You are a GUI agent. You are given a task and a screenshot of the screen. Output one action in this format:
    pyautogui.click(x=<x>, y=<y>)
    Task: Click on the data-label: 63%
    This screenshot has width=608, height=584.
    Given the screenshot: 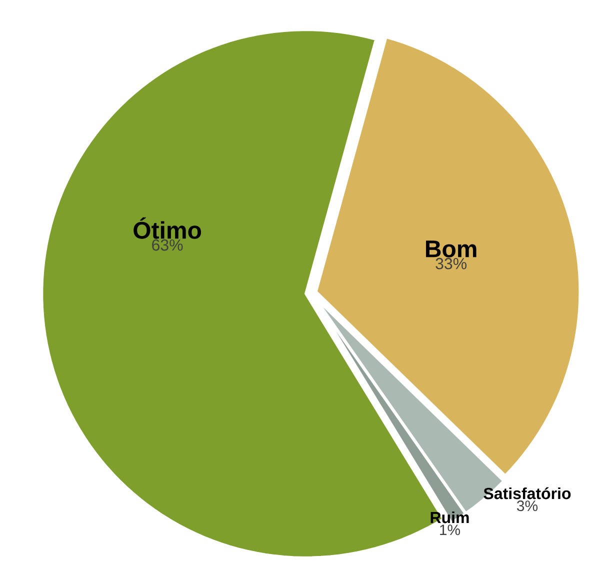 What is the action you would take?
    pyautogui.click(x=167, y=245)
    